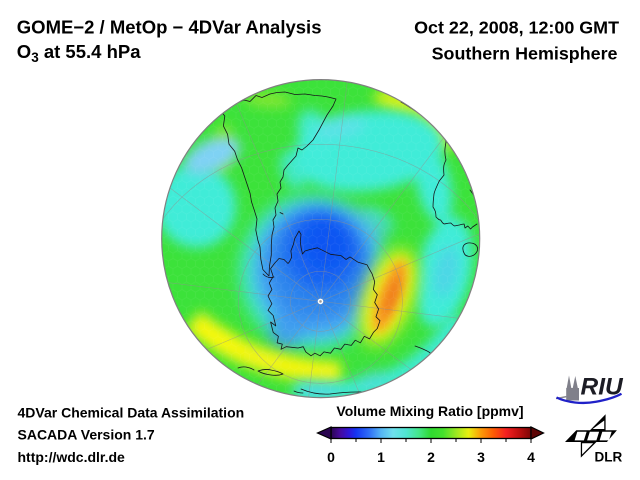 Image resolution: width=640 pixels, height=480 pixels. Describe the element at coordinates (603, 387) in the screenshot. I see `svg-text: RIU` at that location.